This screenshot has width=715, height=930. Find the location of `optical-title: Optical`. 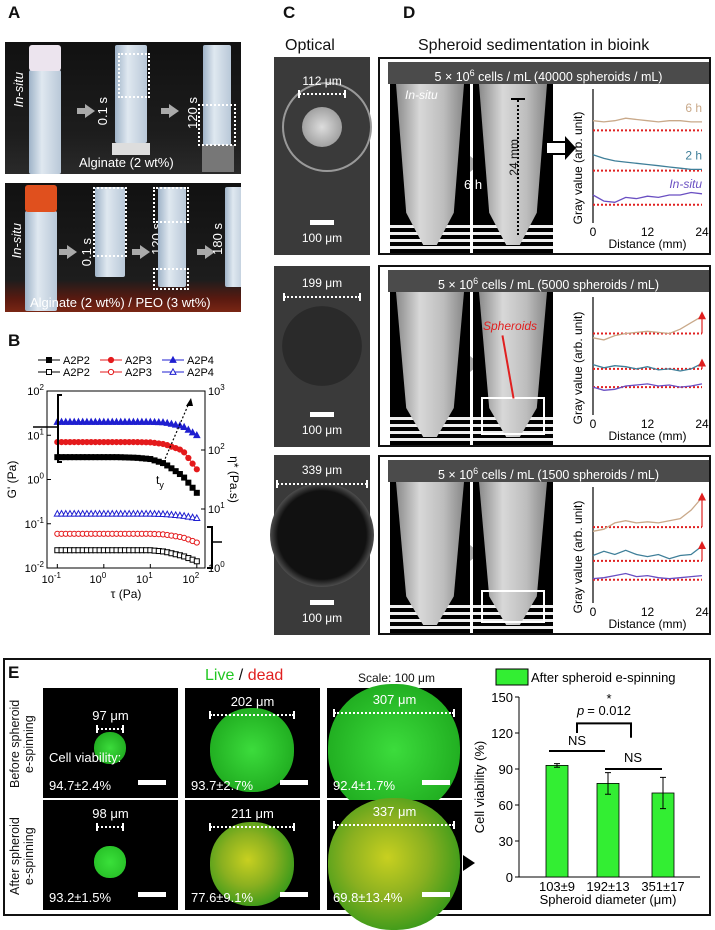

optical-title: Optical is located at coordinates (310, 45).